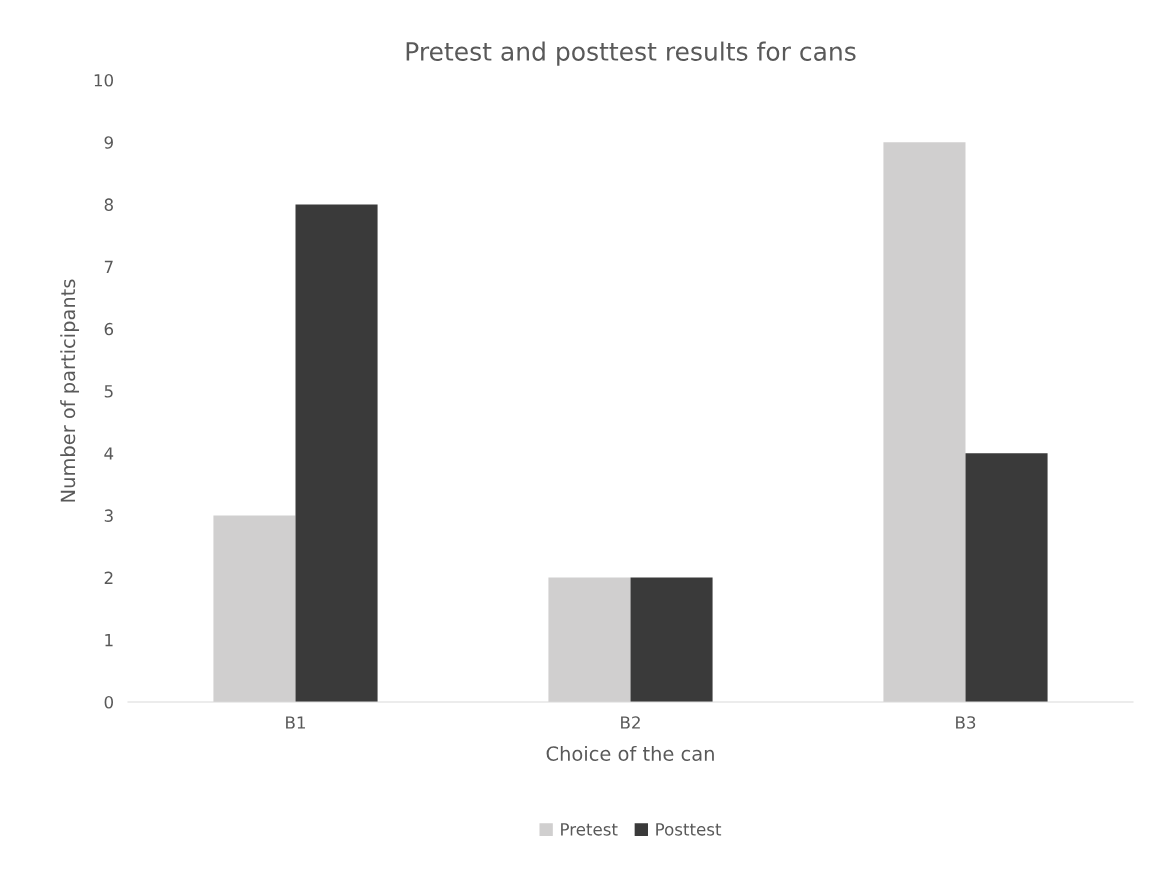 This screenshot has height=877, width=1176. Describe the element at coordinates (108, 515) in the screenshot. I see `y-tick-label: 3` at that location.